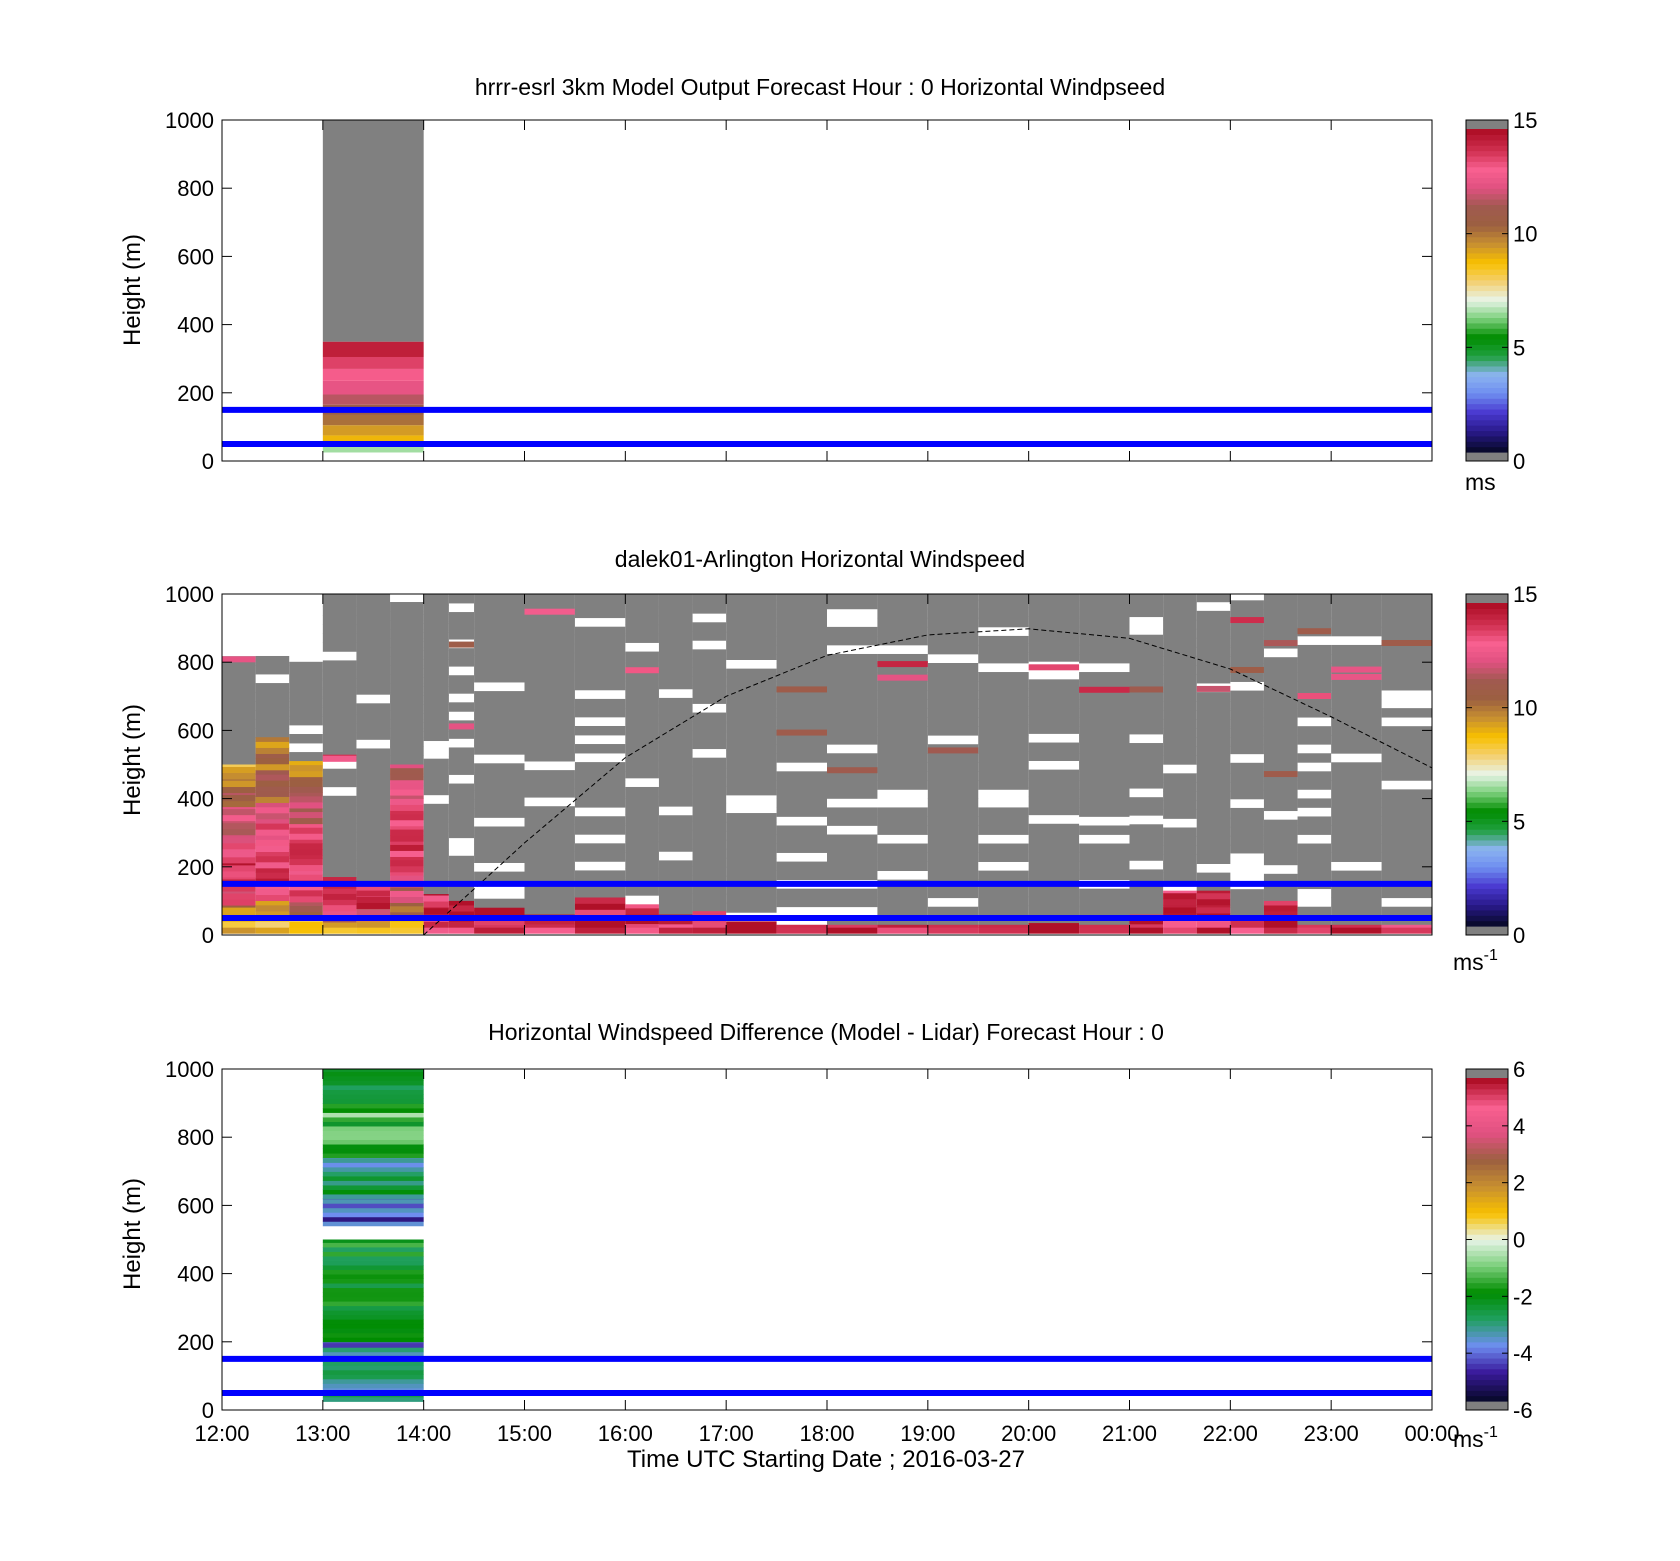 The image size is (1680, 1561). Describe the element at coordinates (826, 1433) in the screenshot. I see `x-tick-label: 18:00` at that location.